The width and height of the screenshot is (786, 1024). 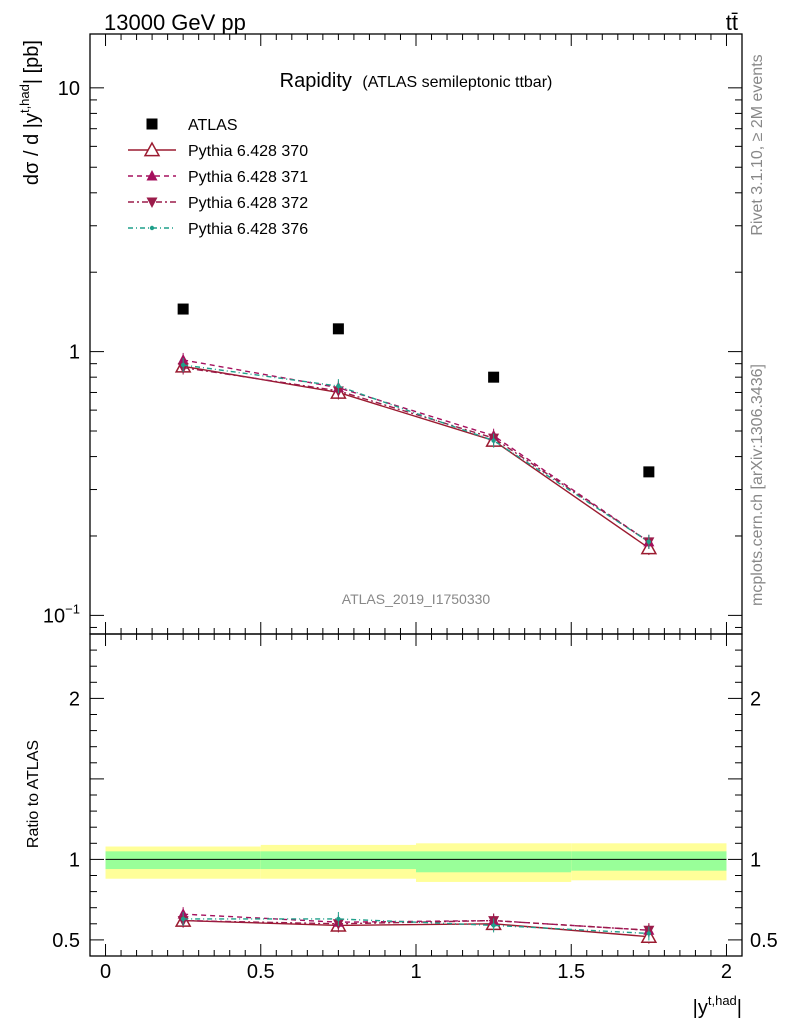 I want to click on main-ylabel-part1: dσ / d |y, so click(x=32, y=149).